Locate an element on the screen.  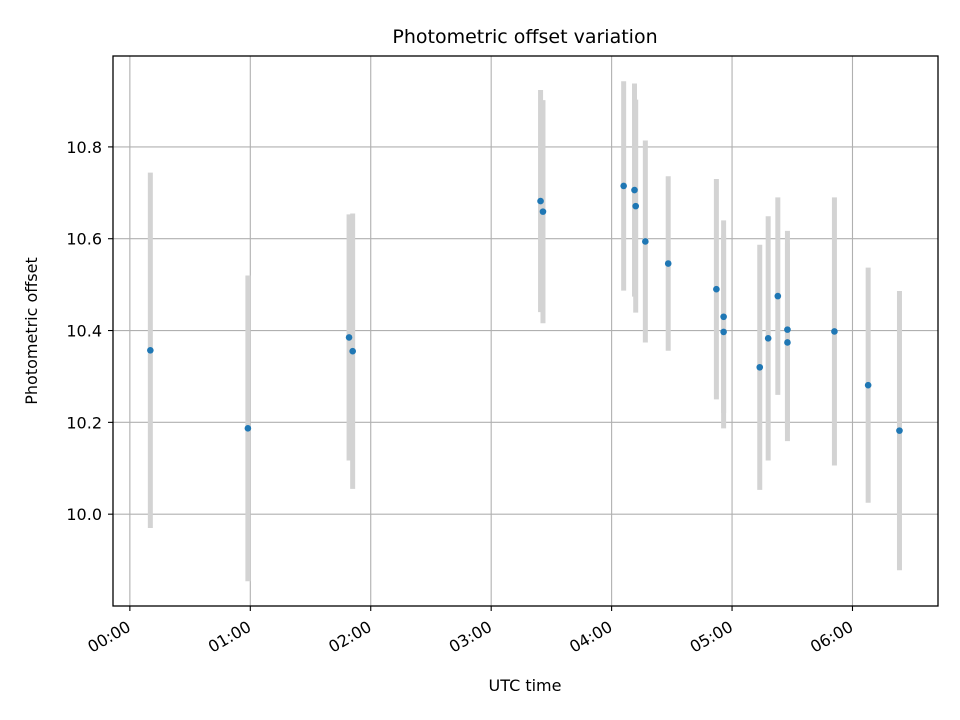
x-axis-label: UTC time is located at coordinates (525, 685).